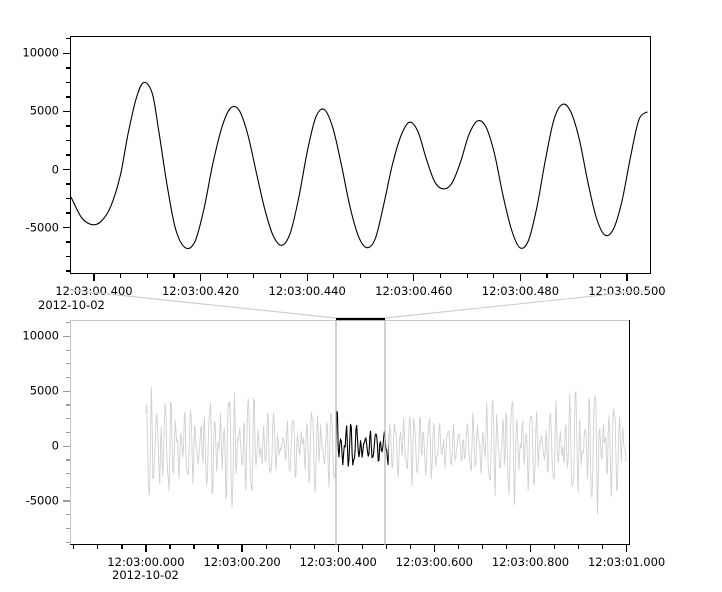 The height and width of the screenshot is (592, 722). I want to click on overview-x-tick-label: 12:03:00.200, so click(242, 562).